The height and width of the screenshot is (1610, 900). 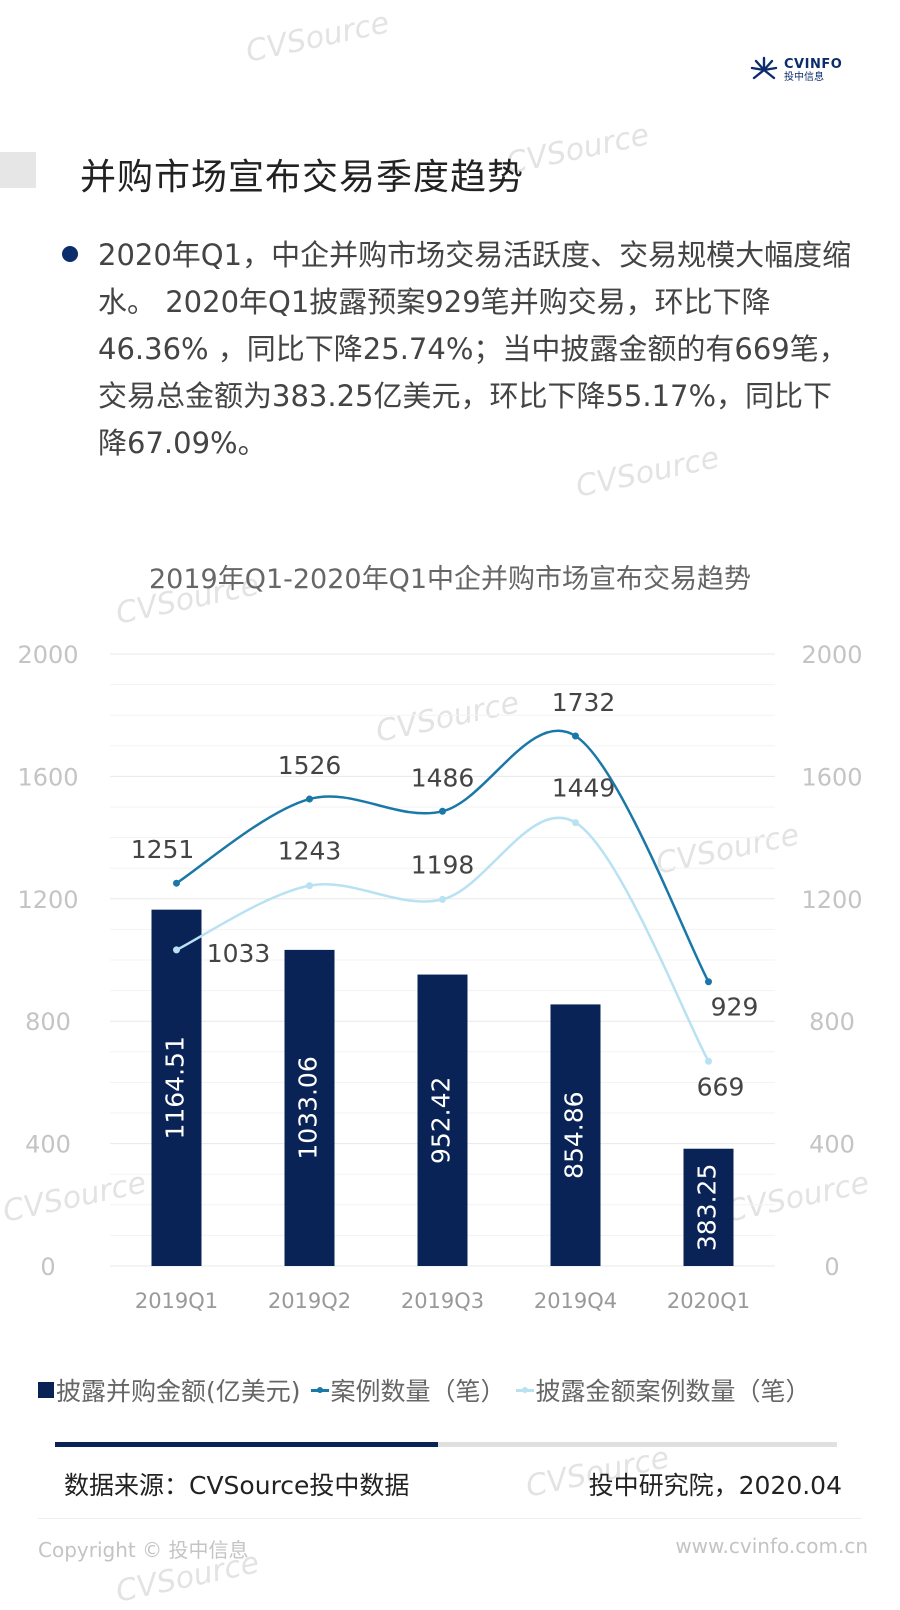 I want to click on progress-track, so click(x=446, y=1444).